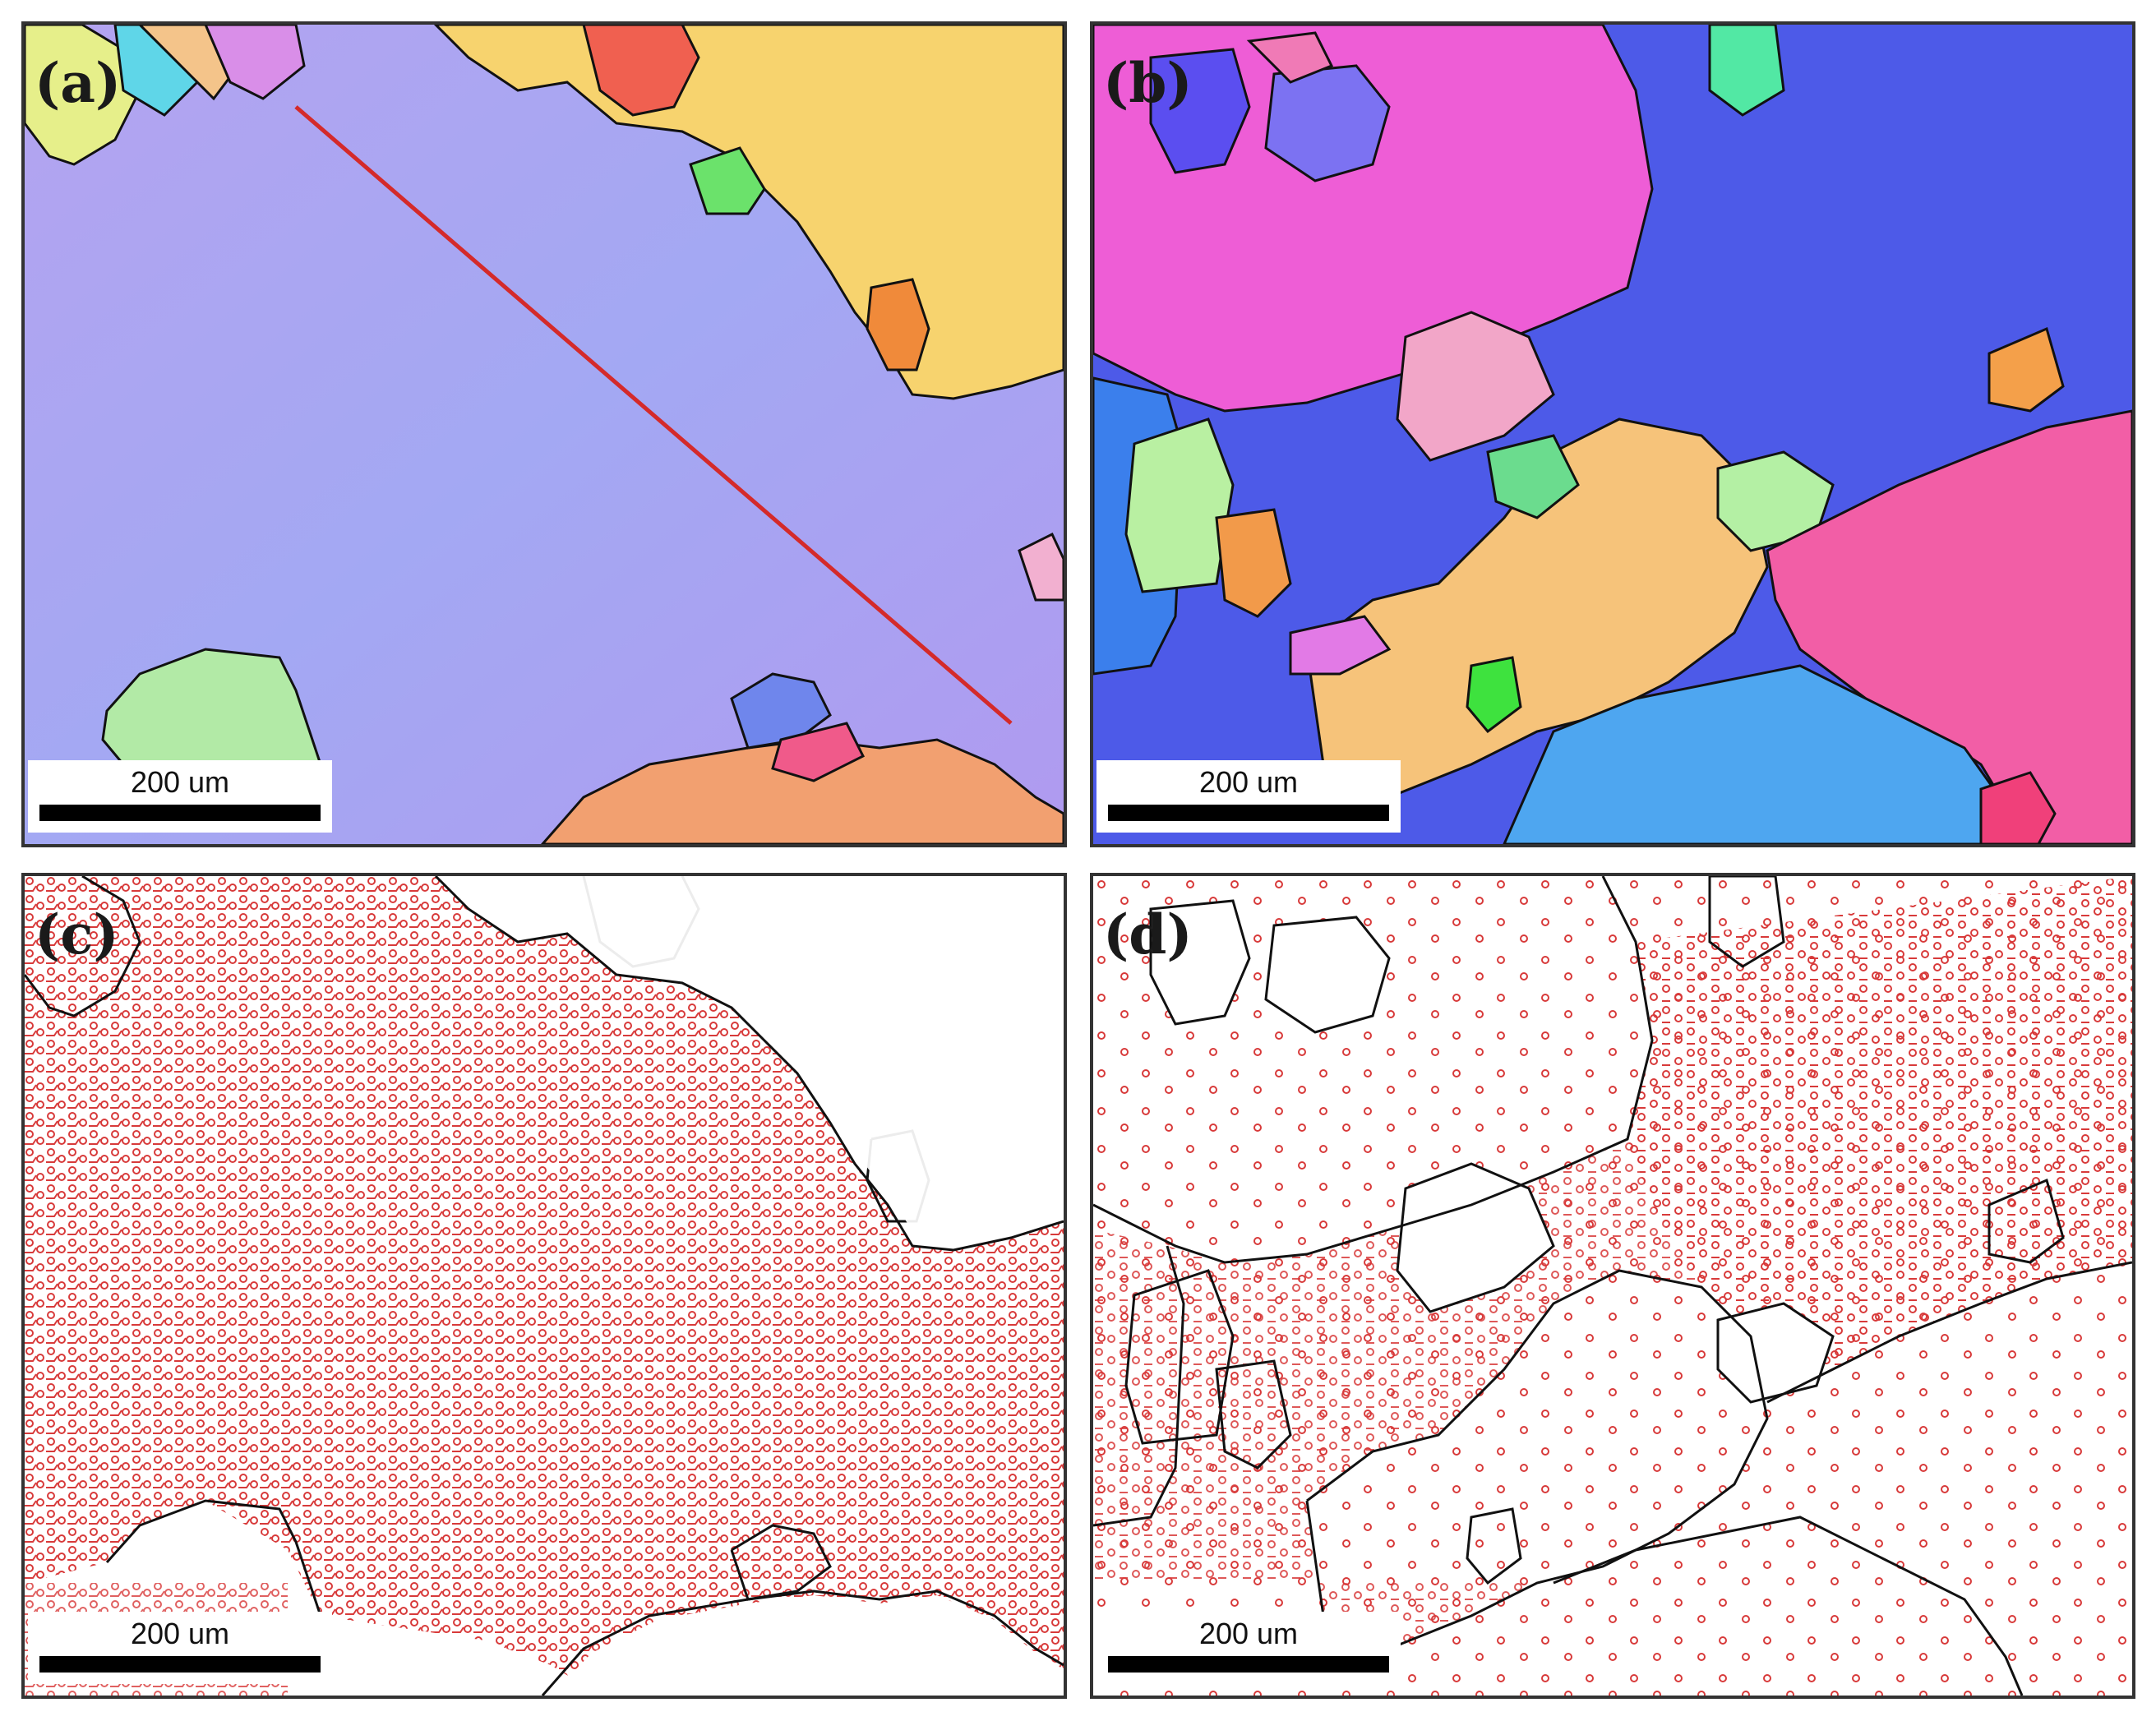 The width and height of the screenshot is (2156, 1721). What do you see at coordinates (78, 83) in the screenshot?
I see `panel-label: (a)` at bounding box center [78, 83].